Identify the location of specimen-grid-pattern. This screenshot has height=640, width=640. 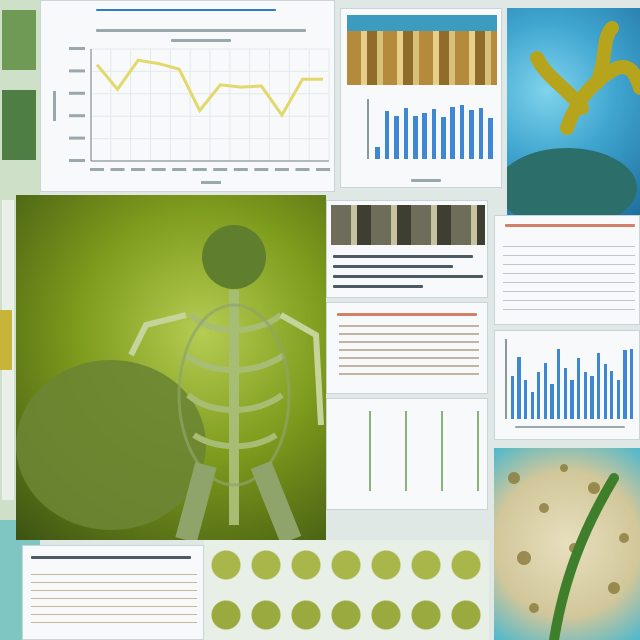
(346, 590).